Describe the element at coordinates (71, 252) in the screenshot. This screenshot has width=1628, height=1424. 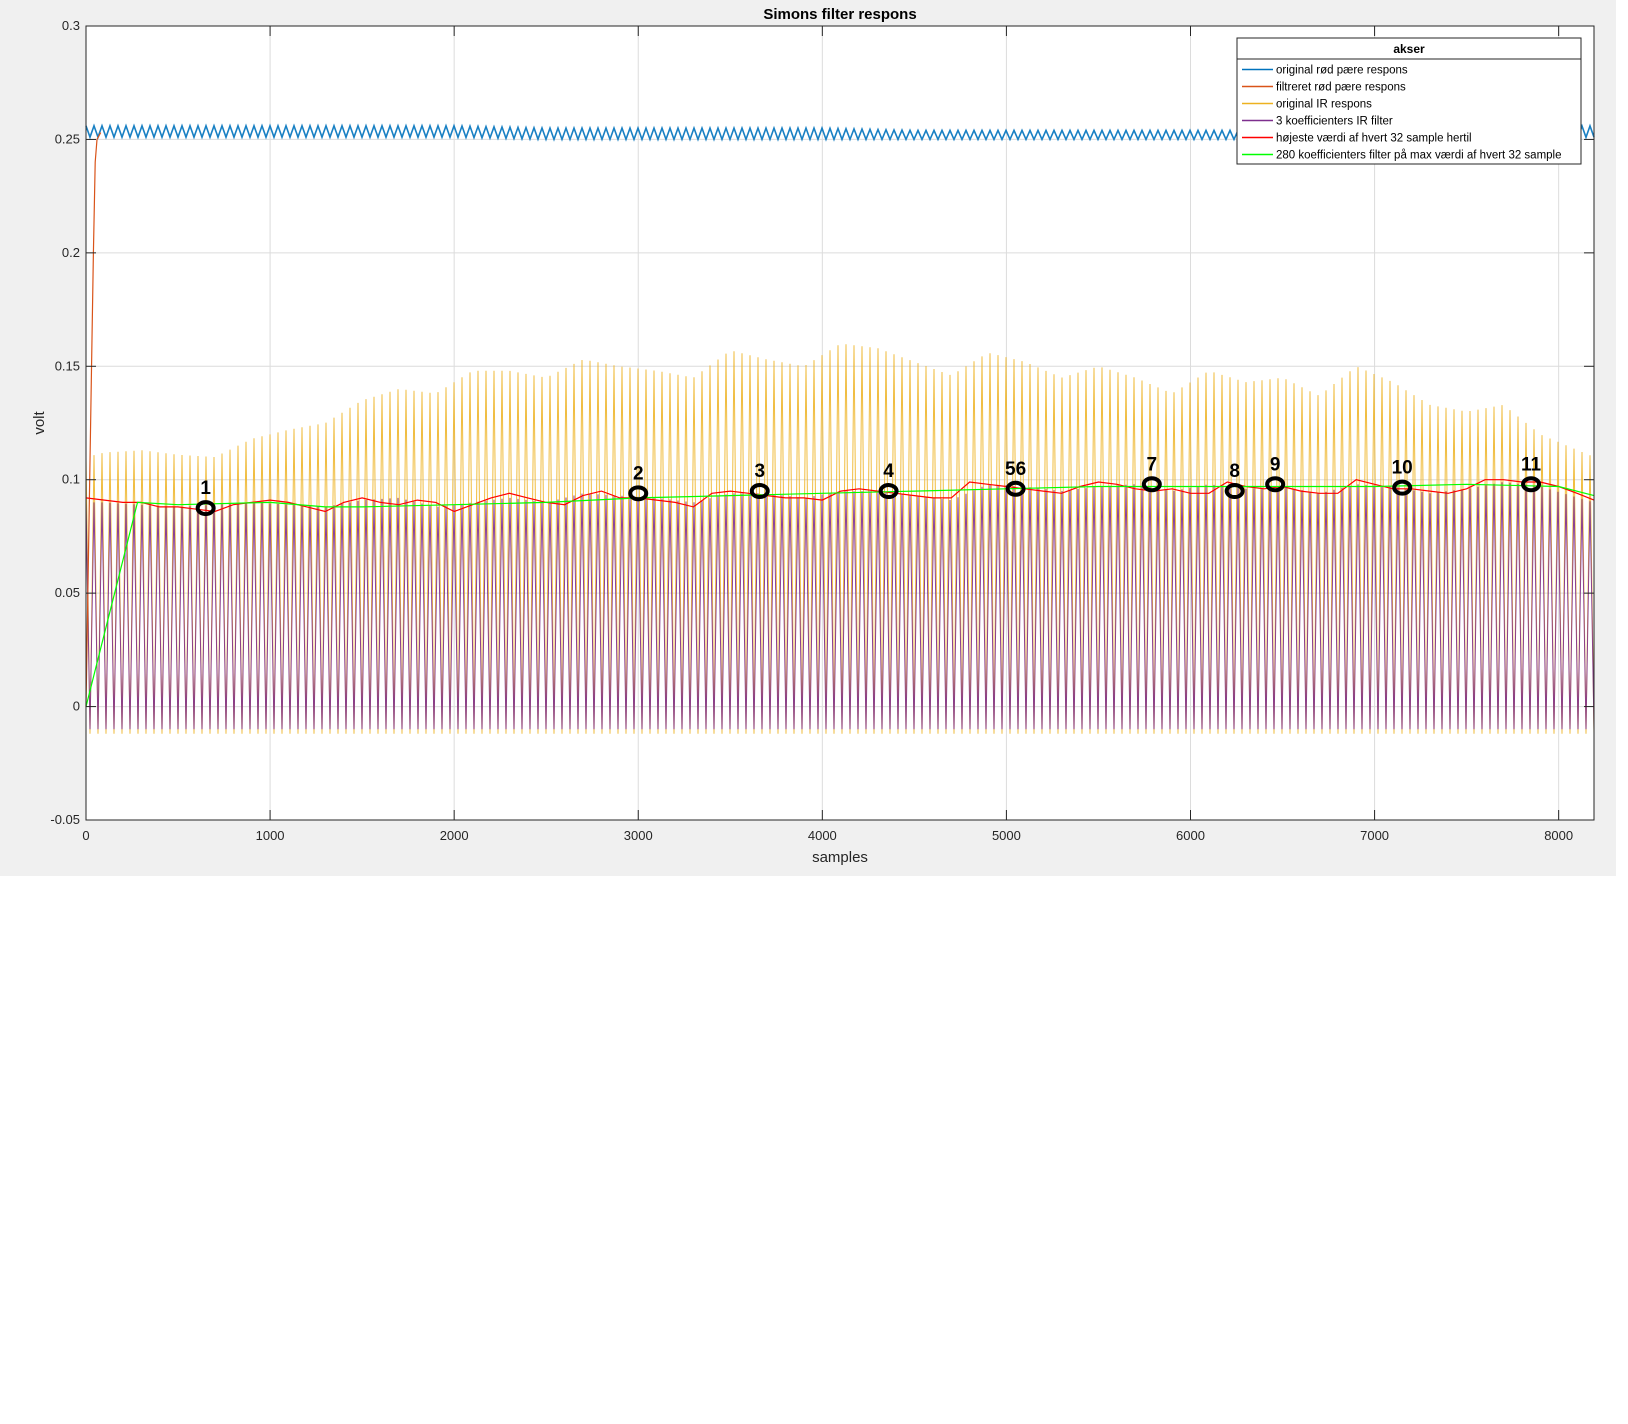
I see `y-tick-label: 0.2` at that location.